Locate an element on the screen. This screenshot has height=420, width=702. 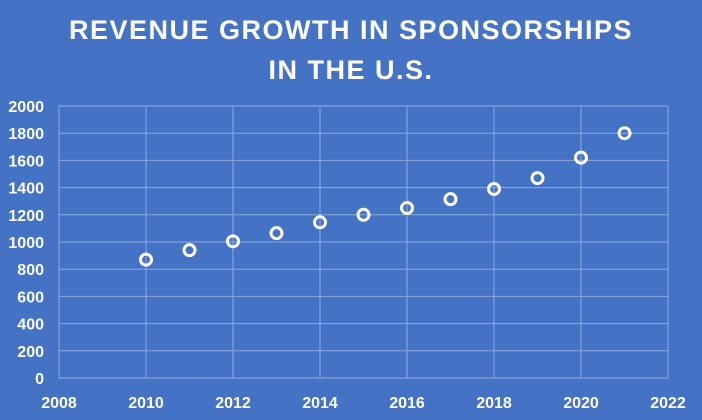
x-tick-label: 2008 is located at coordinates (59, 403).